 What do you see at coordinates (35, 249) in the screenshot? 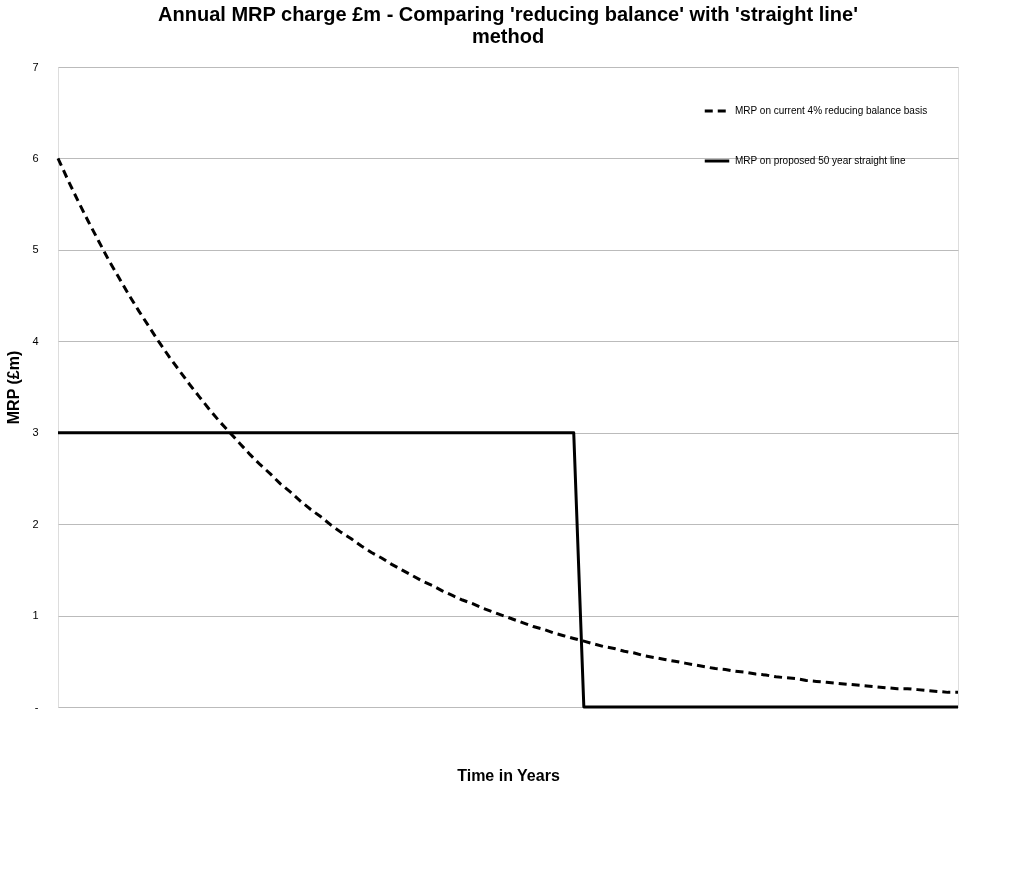
I see `y-tick-label: 5` at bounding box center [35, 249].